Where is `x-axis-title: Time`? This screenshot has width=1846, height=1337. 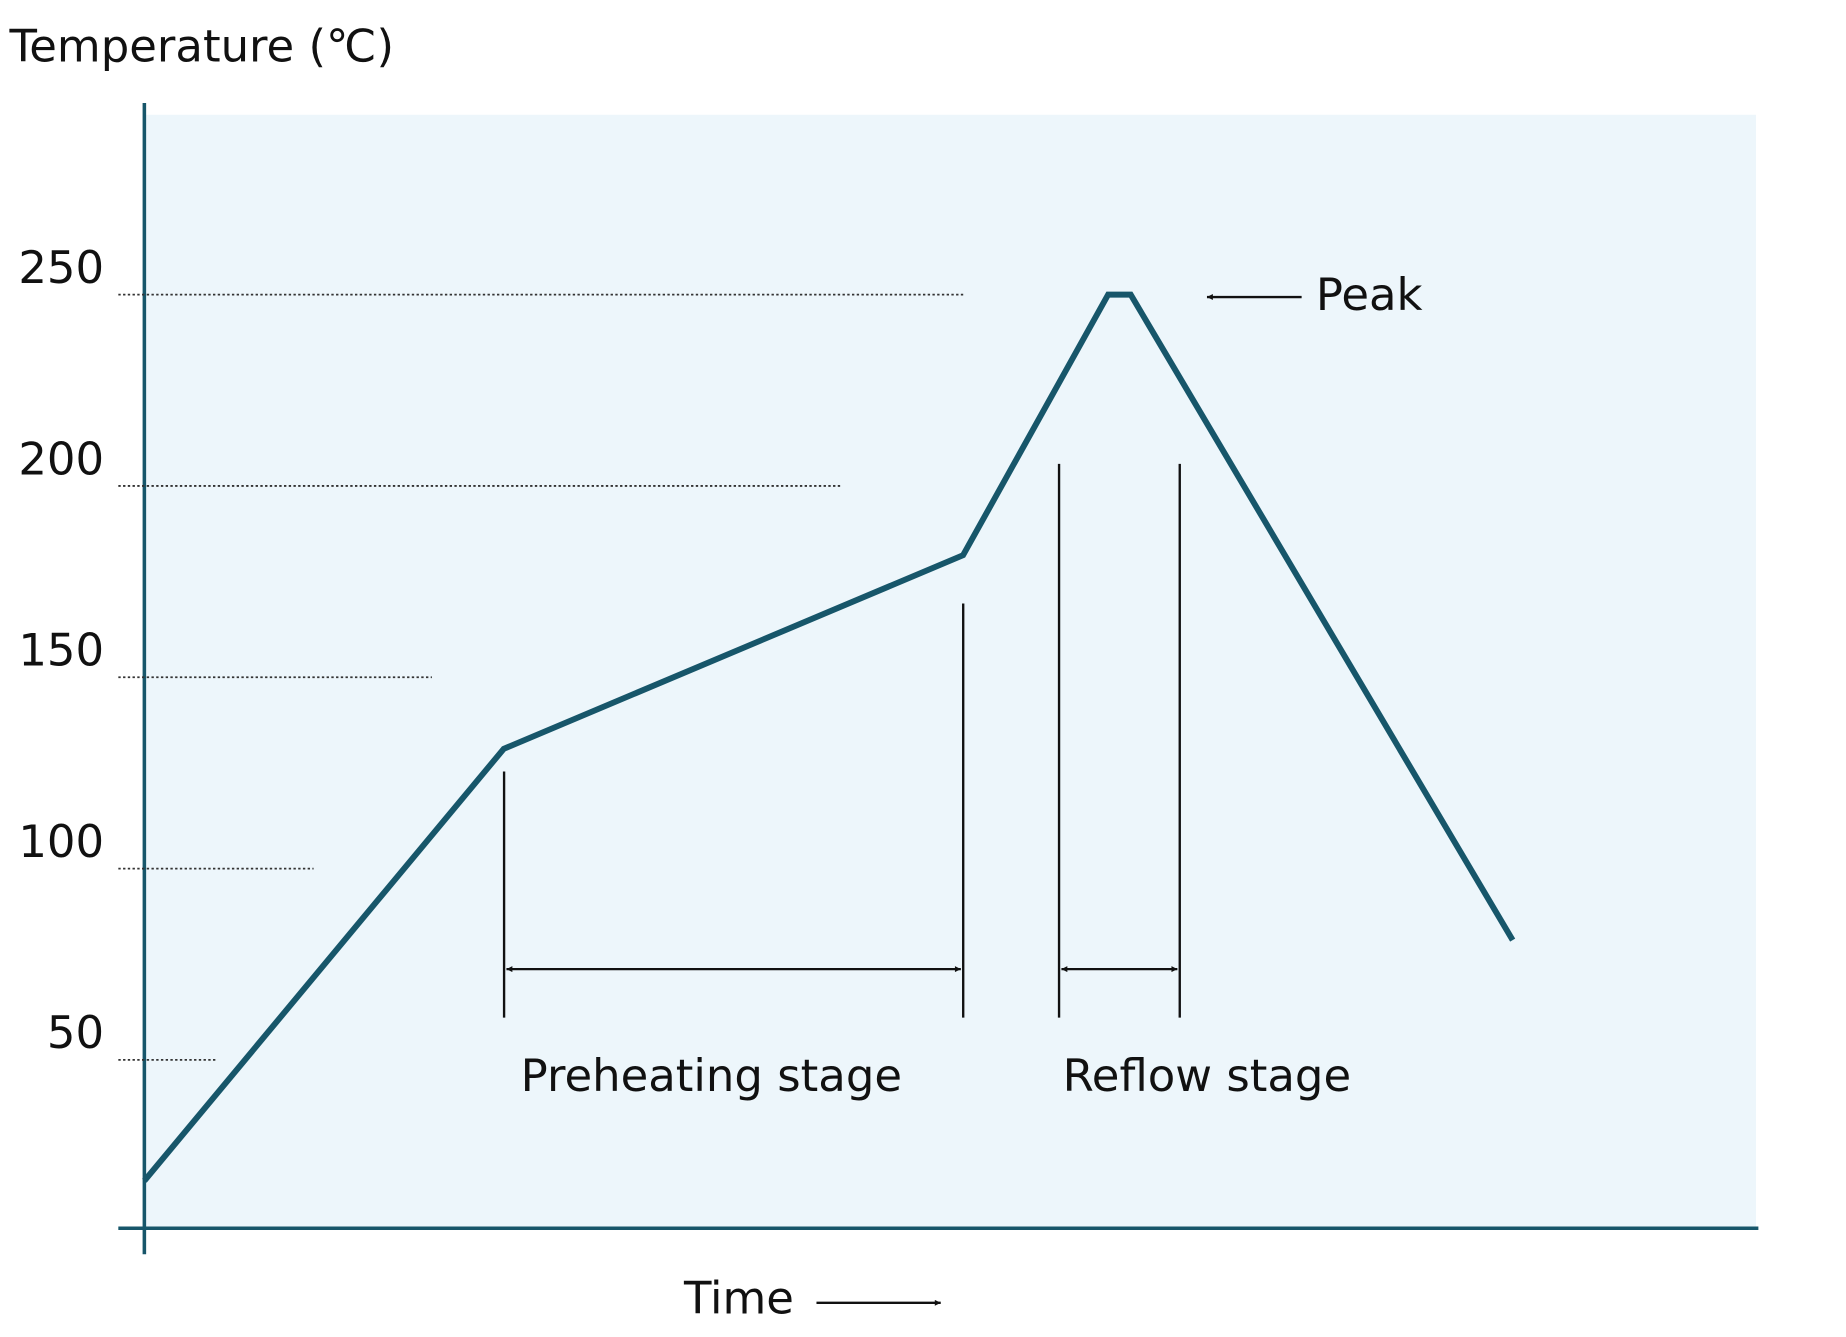
x-axis-title: Time is located at coordinates (738, 1298).